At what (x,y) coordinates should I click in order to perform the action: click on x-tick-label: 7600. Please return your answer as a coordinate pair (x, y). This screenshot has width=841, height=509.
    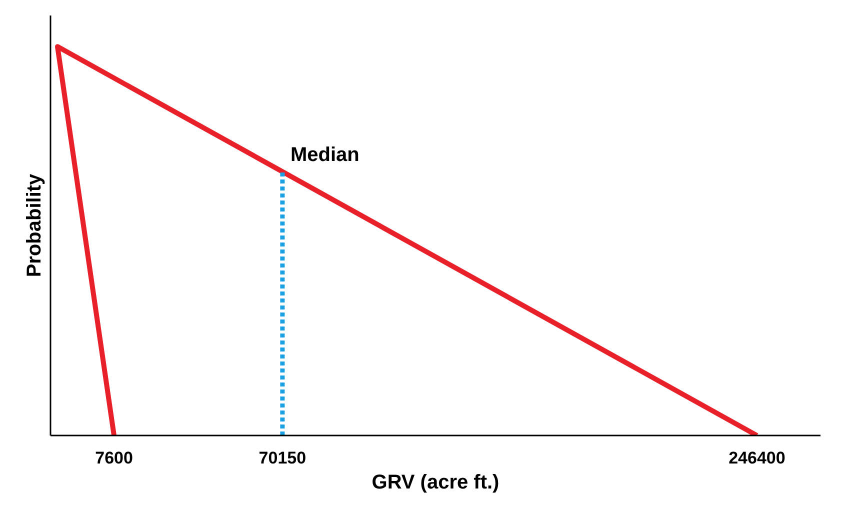
    Looking at the image, I should click on (114, 458).